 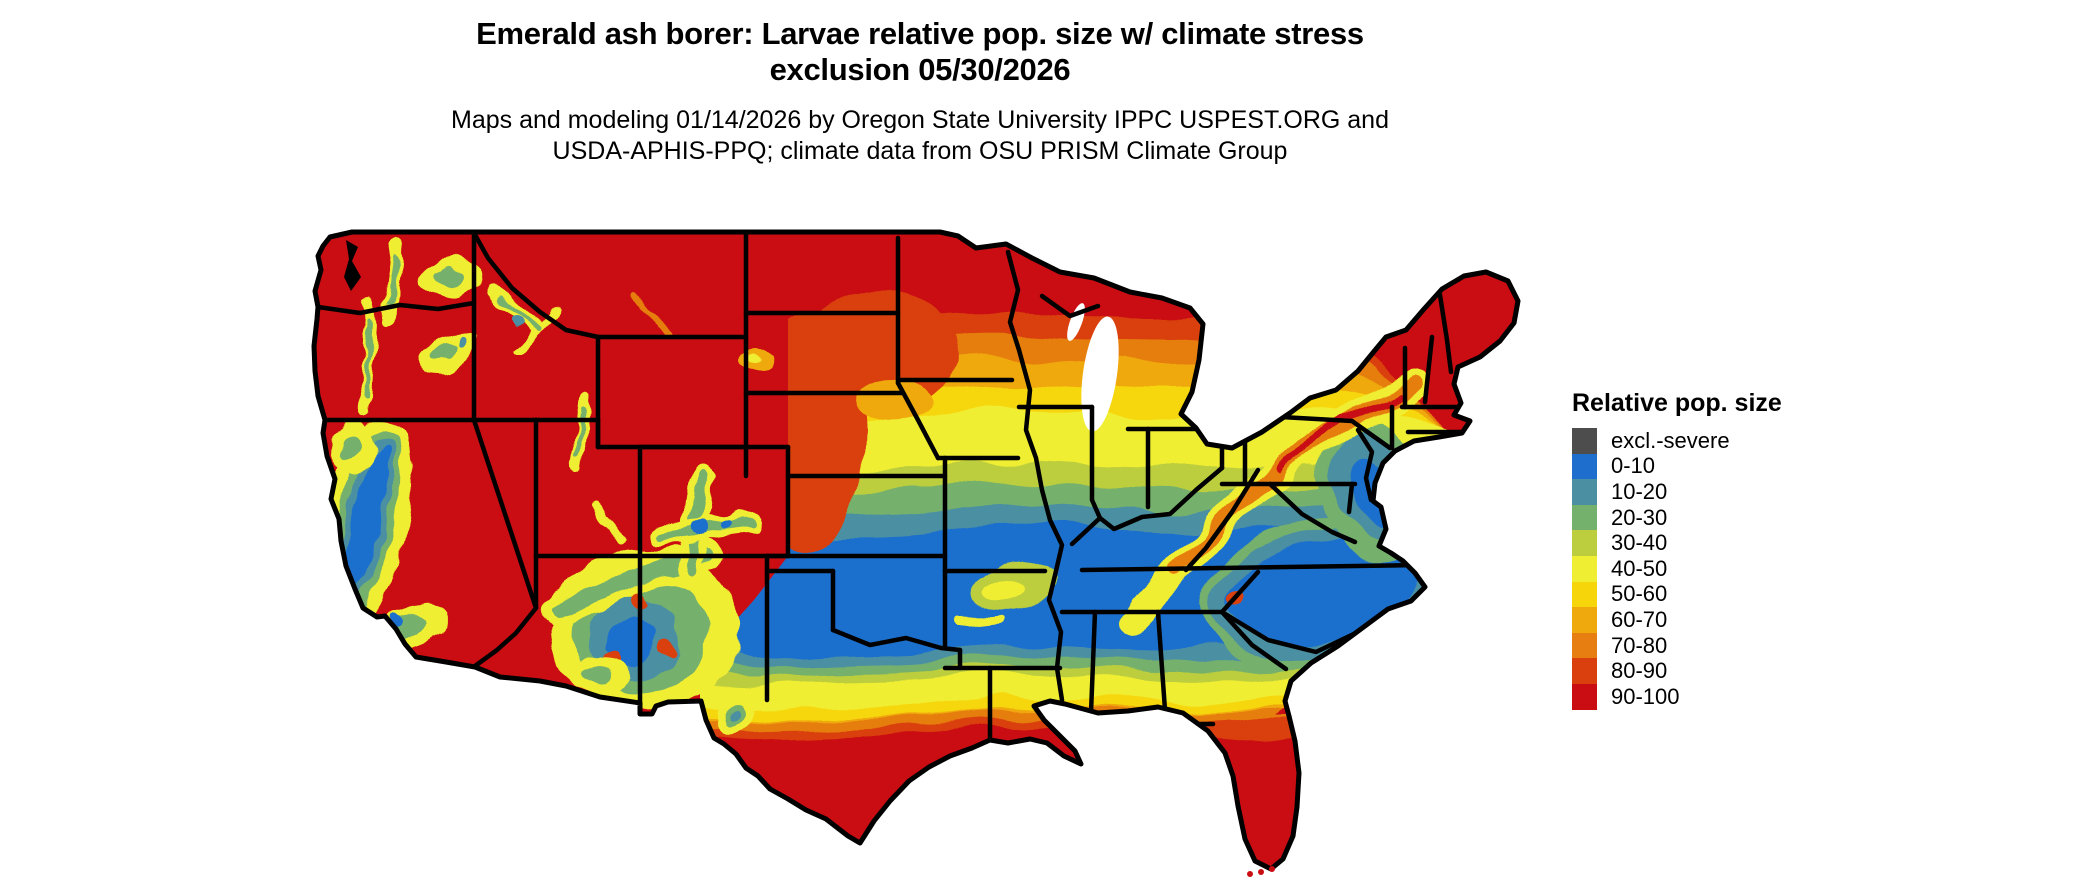 What do you see at coordinates (630, 642) in the screenshot?
I see `patch-aznm-b` at bounding box center [630, 642].